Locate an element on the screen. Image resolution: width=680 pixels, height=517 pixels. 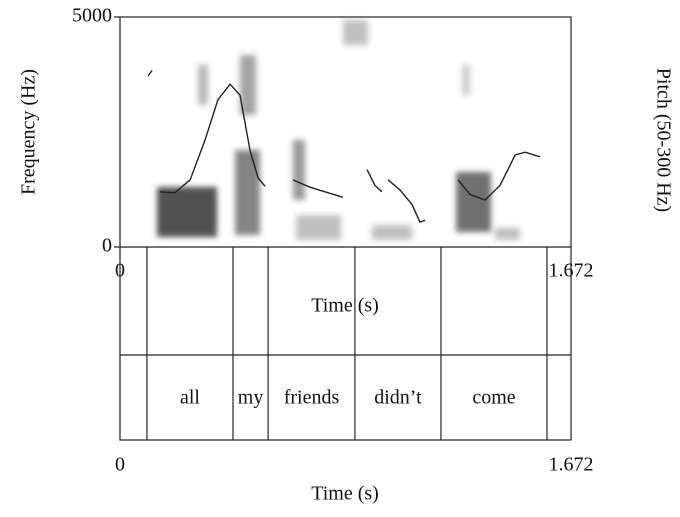
y2-axis-label: Pitch (50-300 Hz) is located at coordinates (663, 140).